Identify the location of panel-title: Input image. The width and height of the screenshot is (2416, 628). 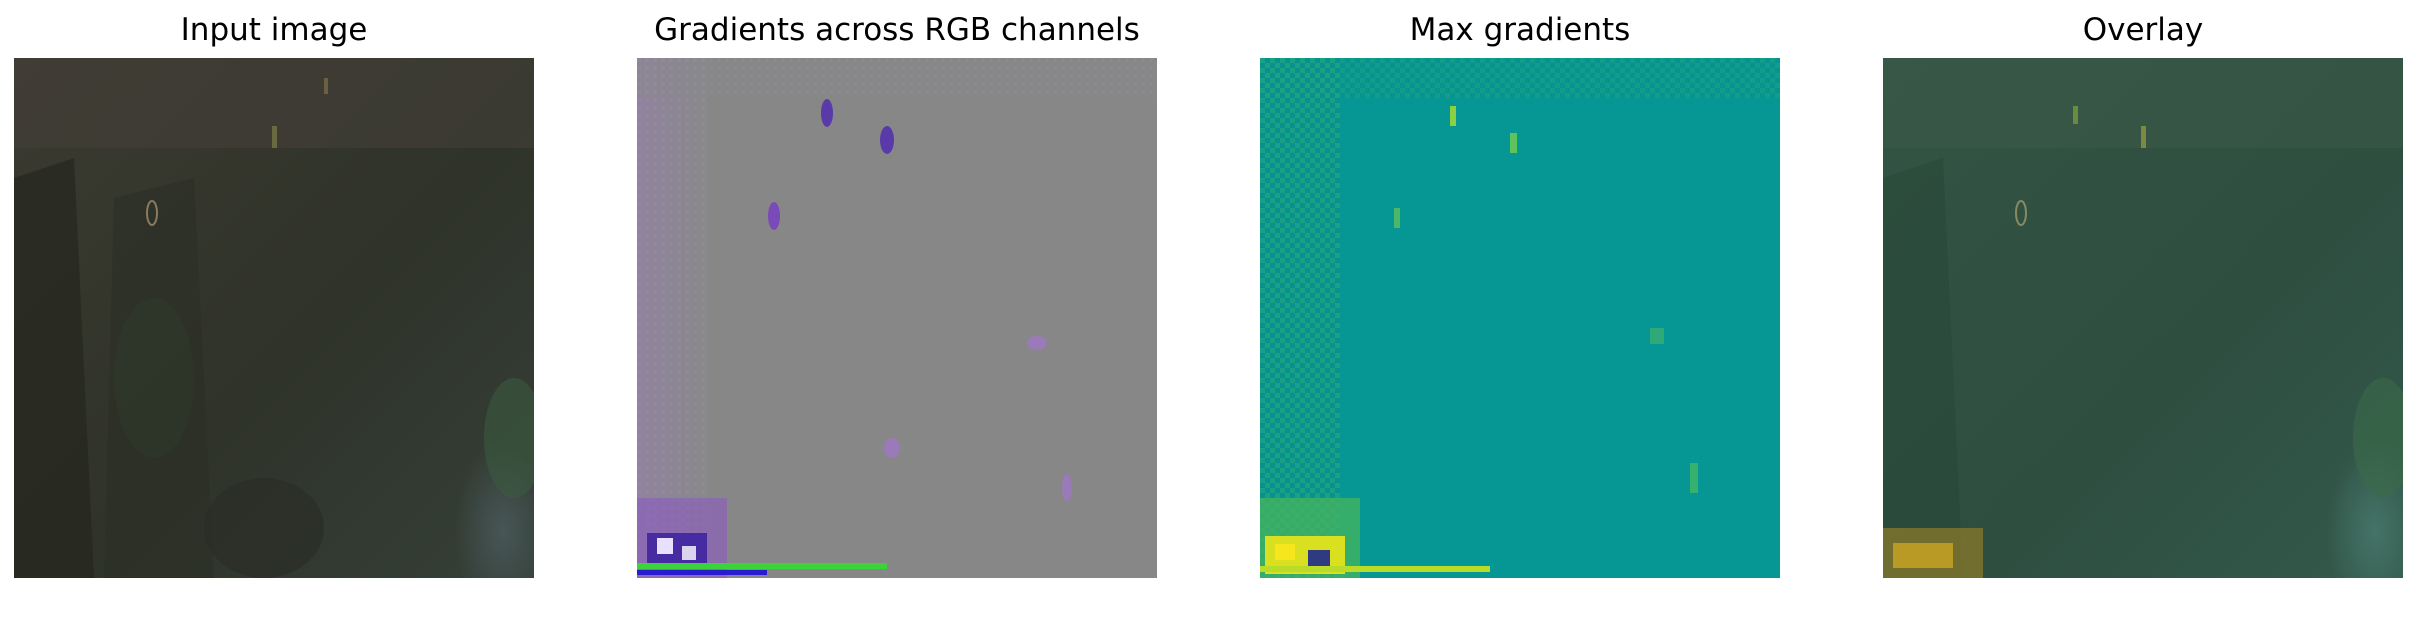
(274, 30).